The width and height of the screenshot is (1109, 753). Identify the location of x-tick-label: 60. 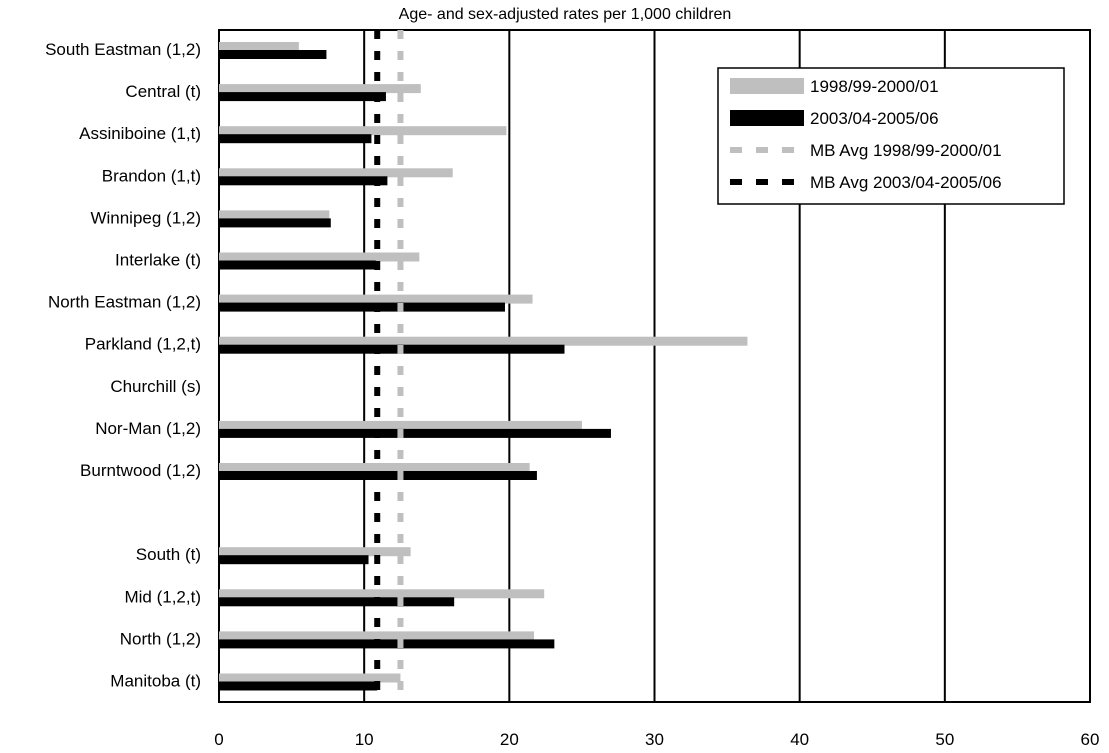
(1090, 739).